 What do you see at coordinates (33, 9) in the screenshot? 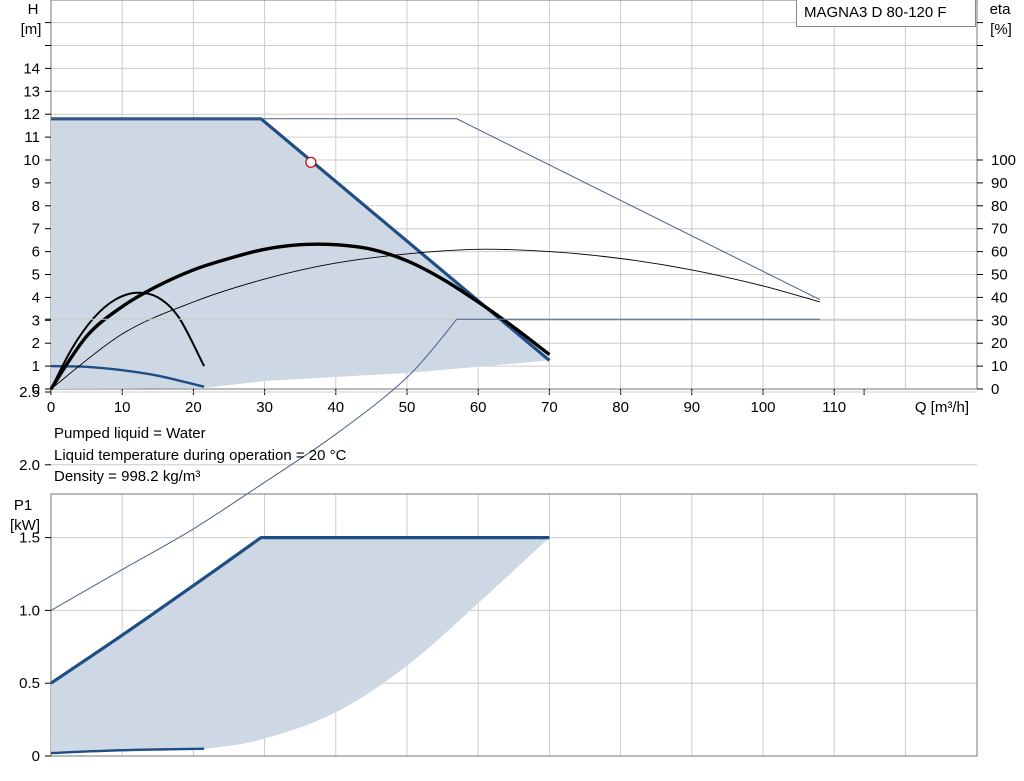
I see `y-axis-label-left: H` at bounding box center [33, 9].